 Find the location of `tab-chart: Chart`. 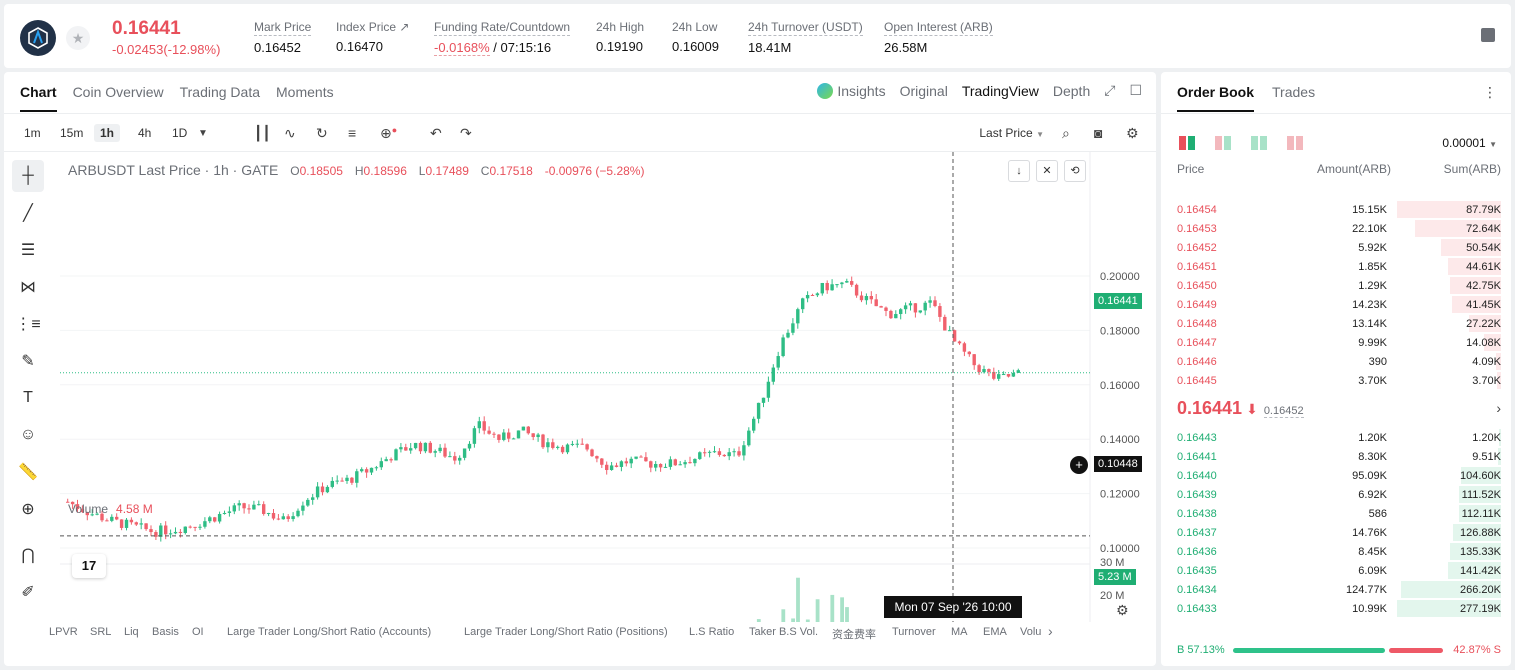

tab-chart: Chart is located at coordinates (38, 98).